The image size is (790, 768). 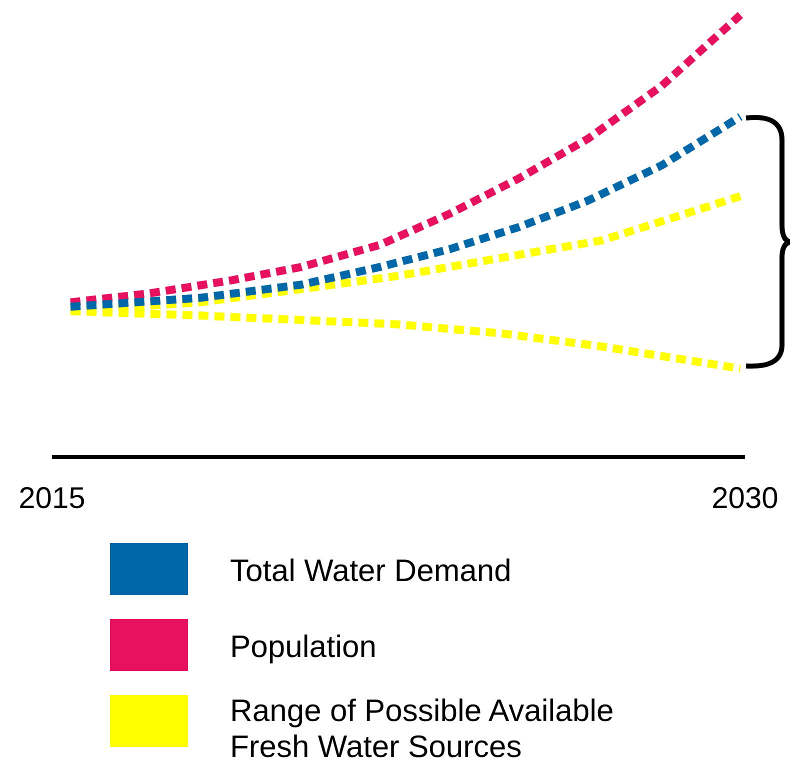 What do you see at coordinates (52, 498) in the screenshot?
I see `x-tick-label: 2015` at bounding box center [52, 498].